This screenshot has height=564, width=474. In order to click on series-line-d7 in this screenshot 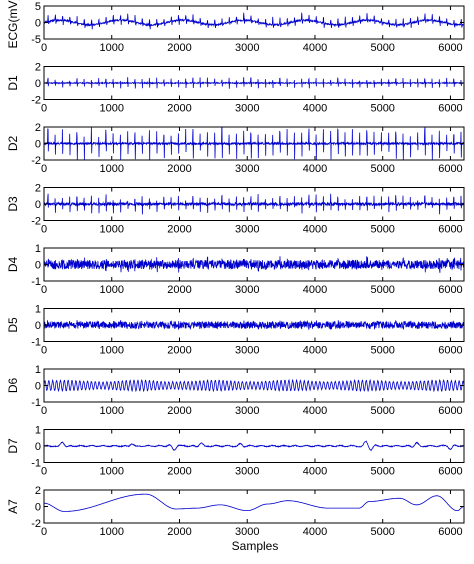, I will do `click(254, 446)`.